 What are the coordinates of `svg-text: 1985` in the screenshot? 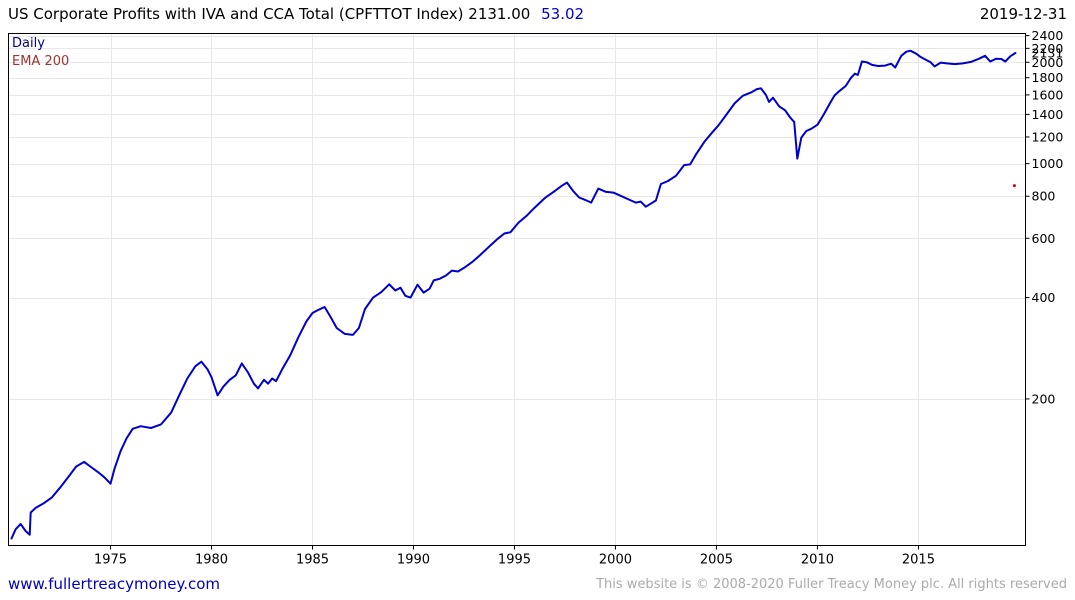 It's located at (312, 560).